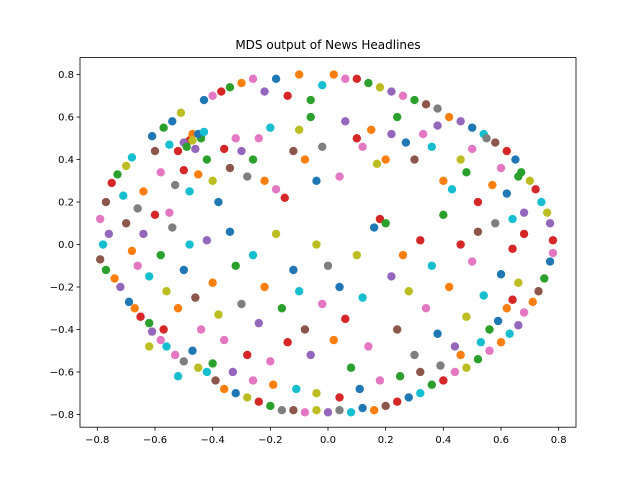 The image size is (640, 480). I want to click on y-tick-label: 0.2, so click(66, 203).